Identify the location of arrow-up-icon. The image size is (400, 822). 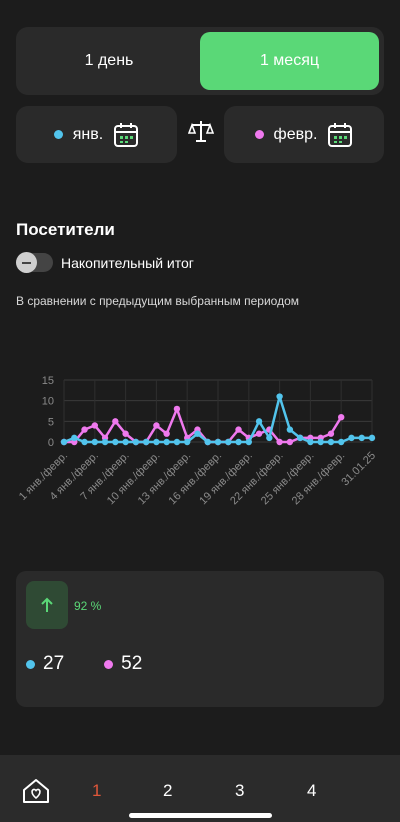
(47, 604).